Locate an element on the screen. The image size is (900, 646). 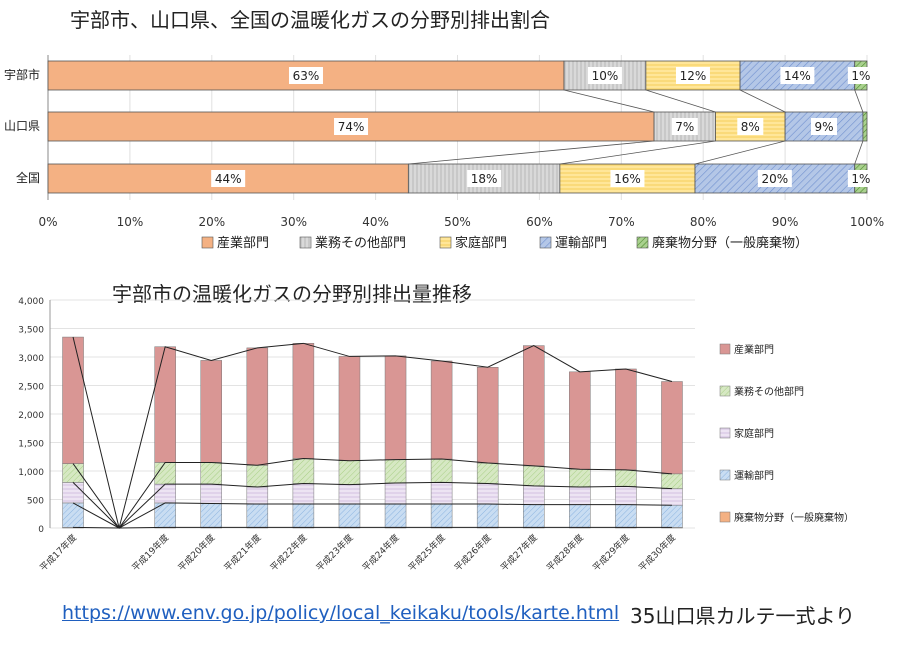
bottom-chart-title: 宇部市の温暖化ガスの分野別排出量推移 is located at coordinates (292, 294).